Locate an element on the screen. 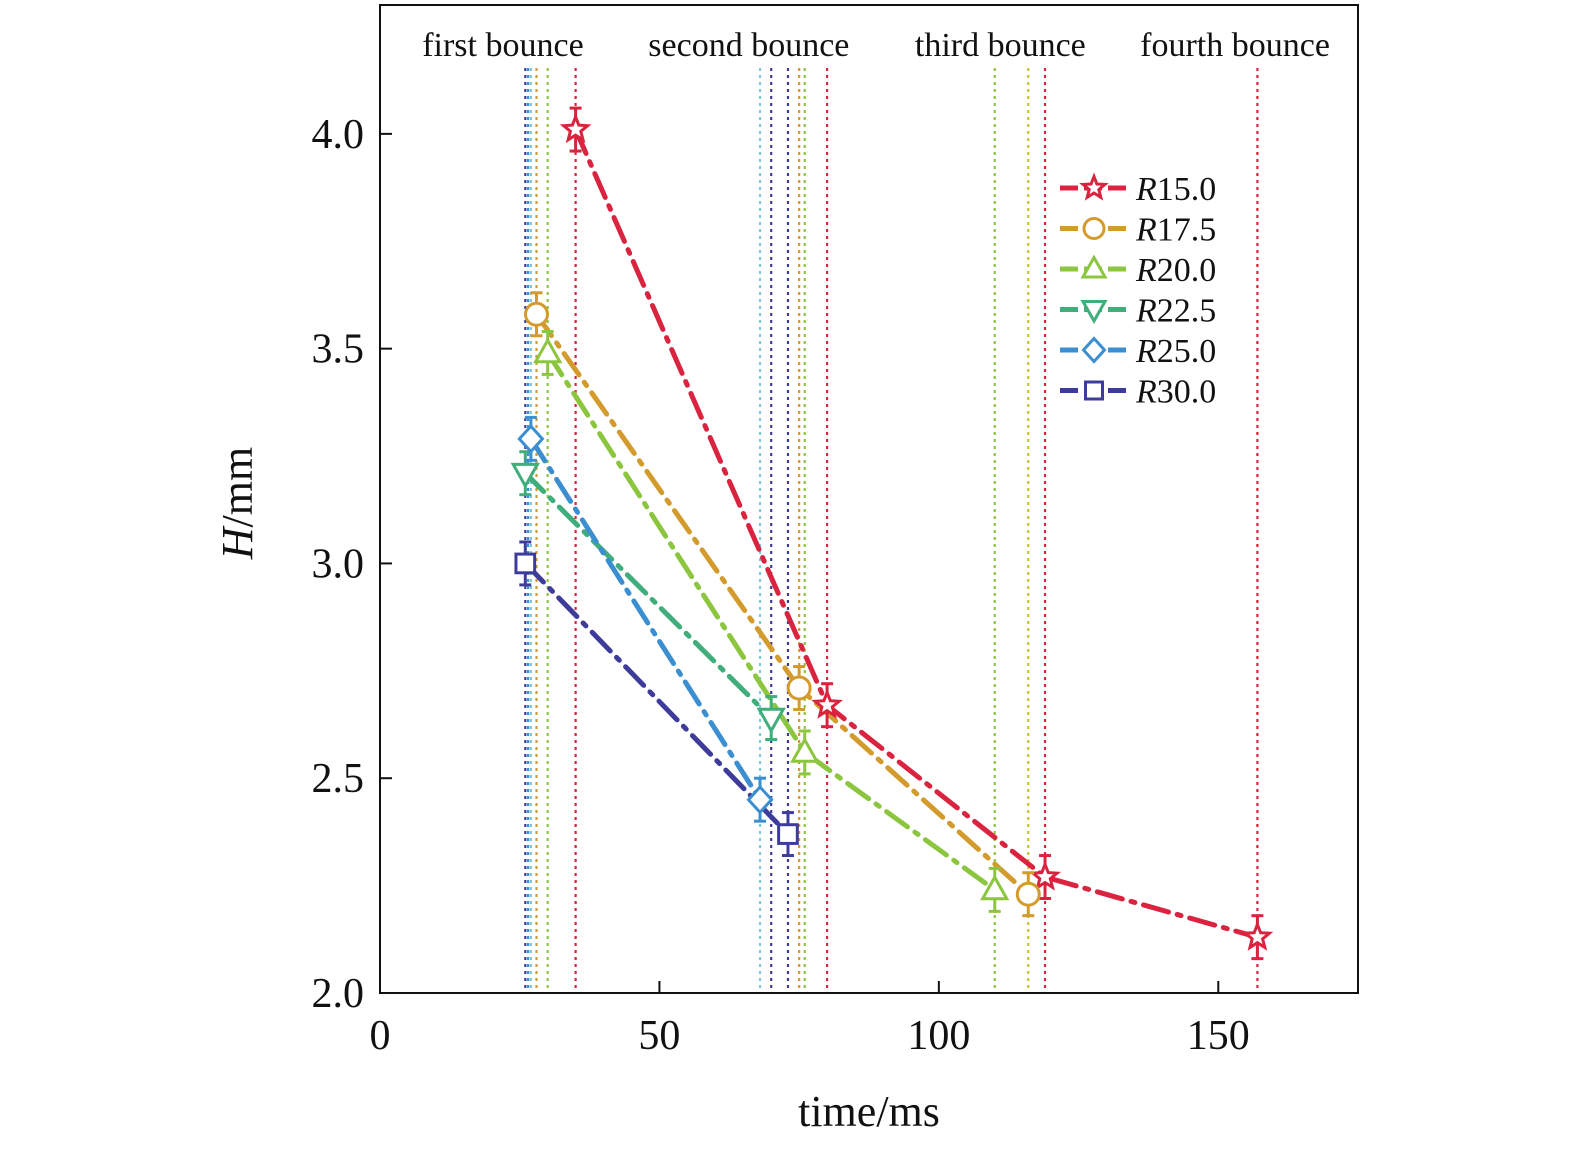 The width and height of the screenshot is (1575, 1156). legend-label-R30.0: R30.0 is located at coordinates (1175, 392).